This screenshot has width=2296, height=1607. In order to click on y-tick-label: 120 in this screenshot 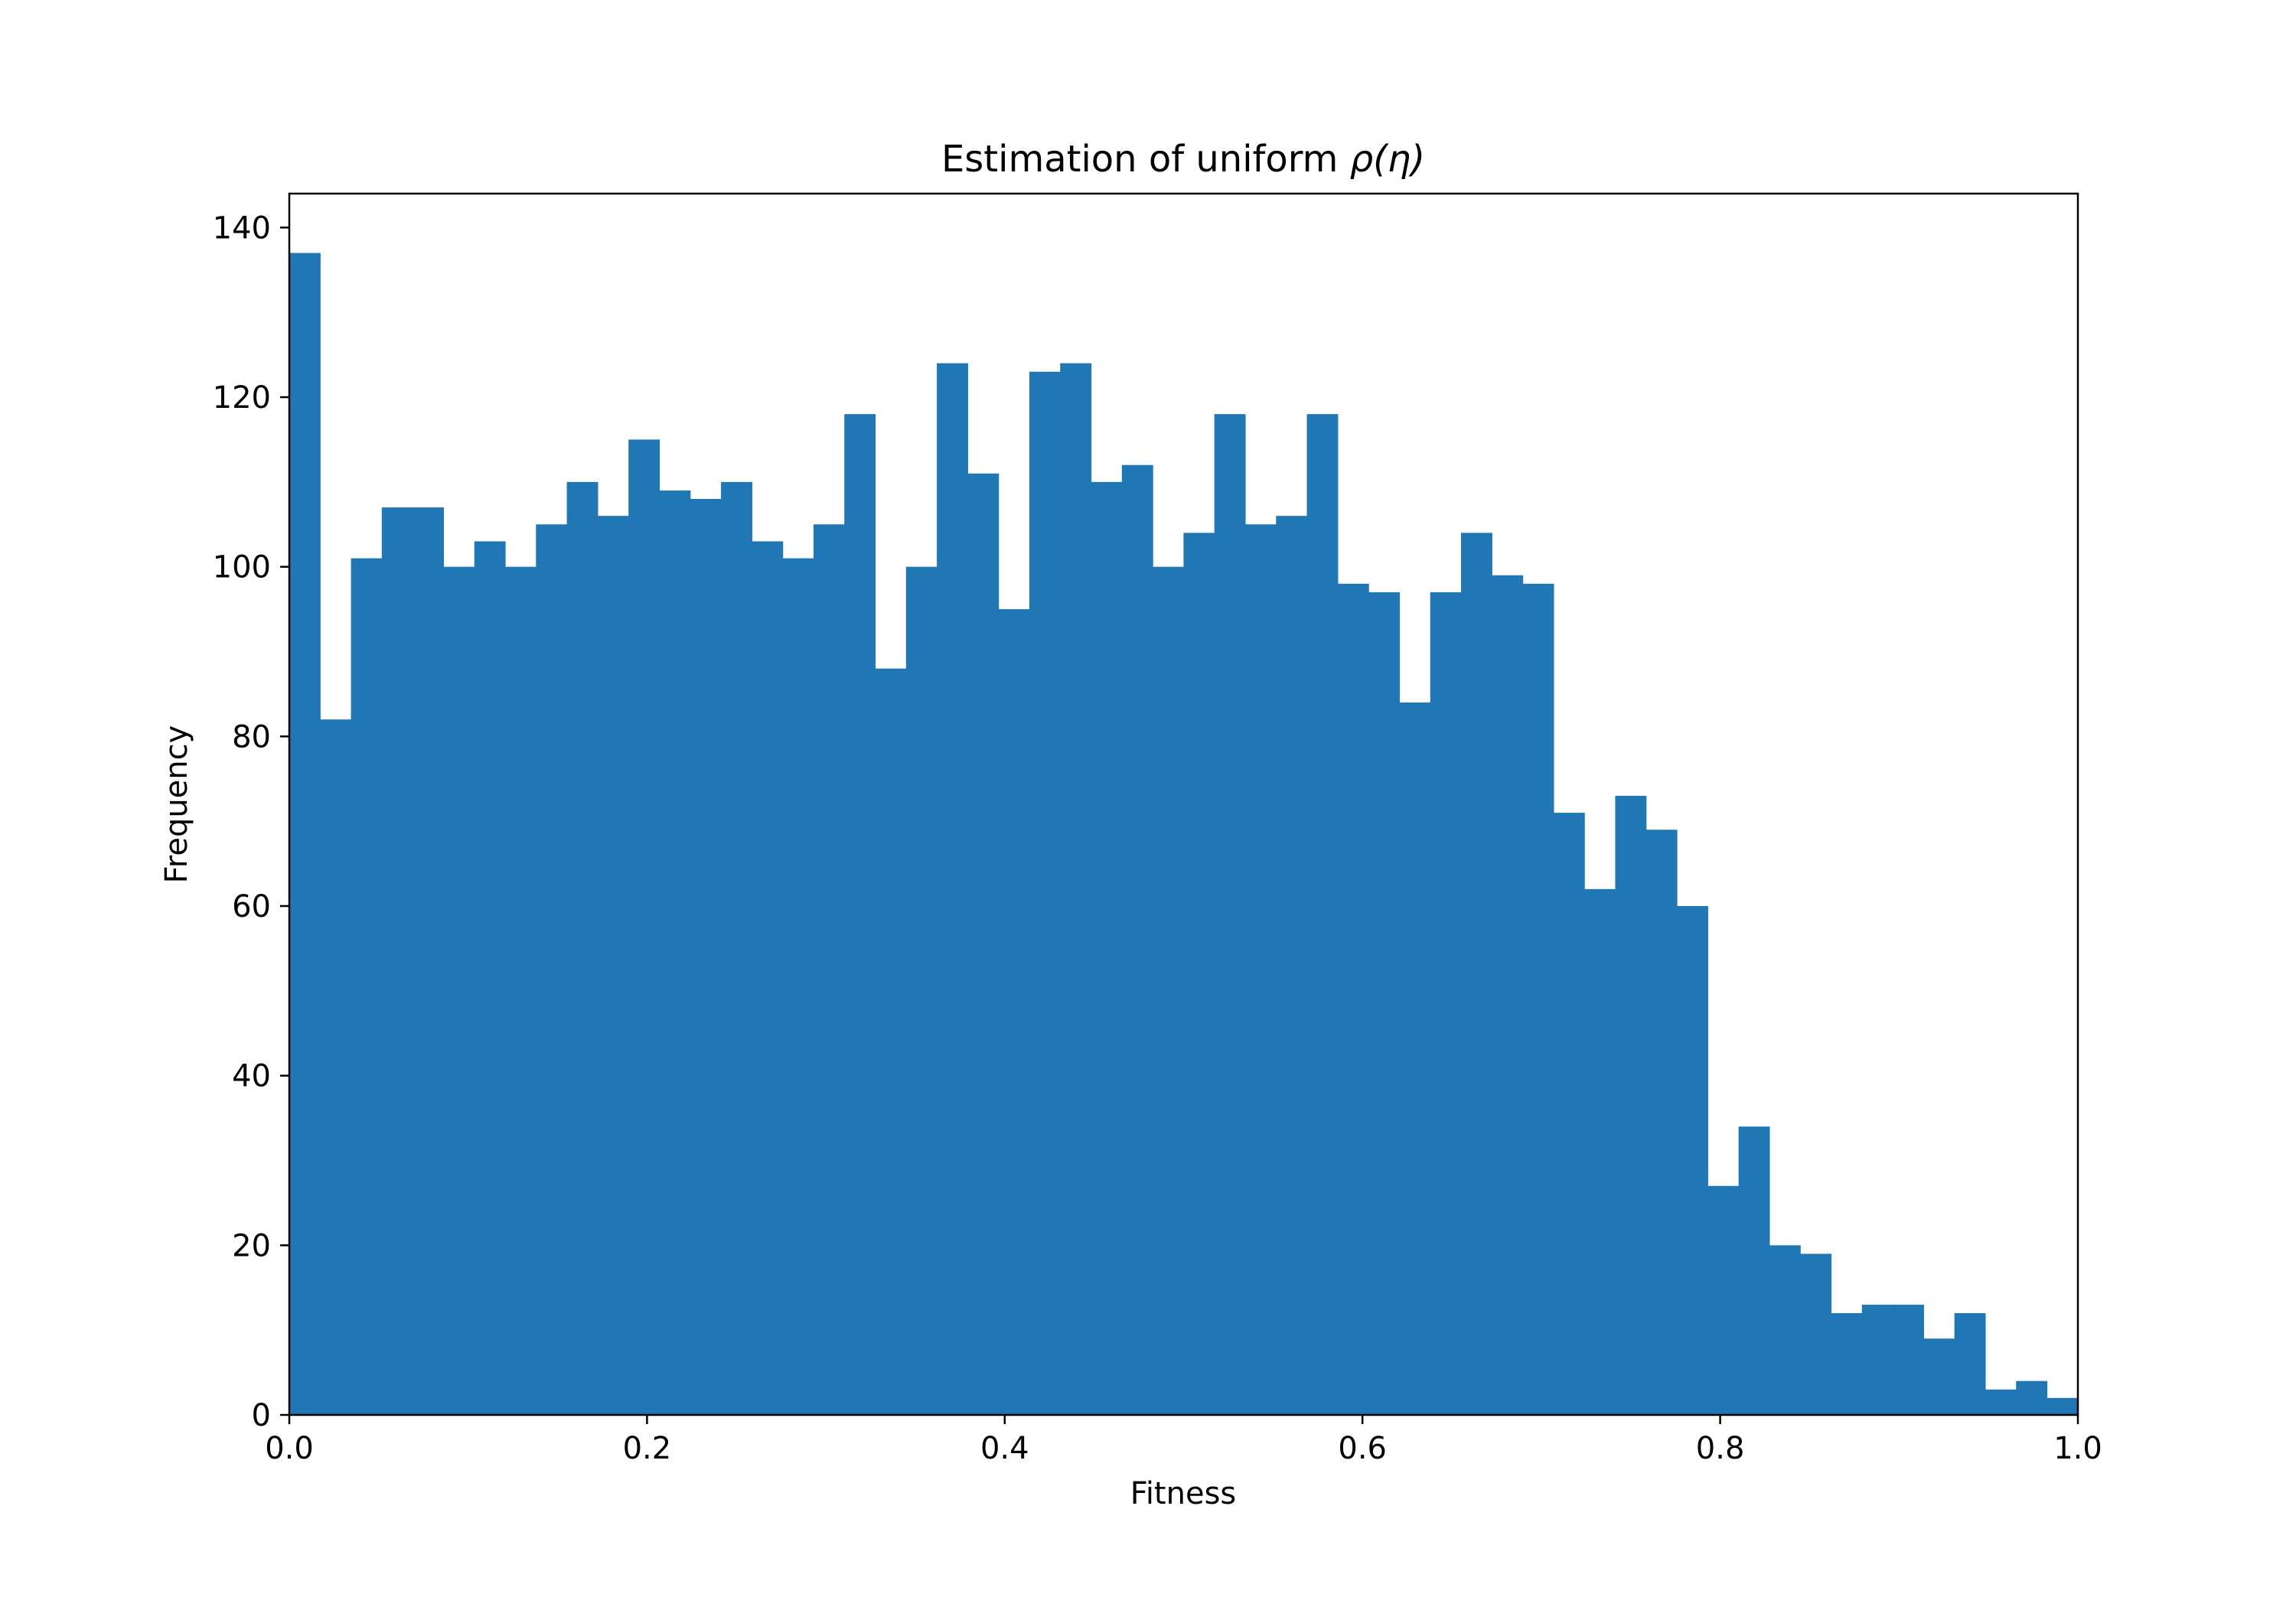, I will do `click(242, 398)`.